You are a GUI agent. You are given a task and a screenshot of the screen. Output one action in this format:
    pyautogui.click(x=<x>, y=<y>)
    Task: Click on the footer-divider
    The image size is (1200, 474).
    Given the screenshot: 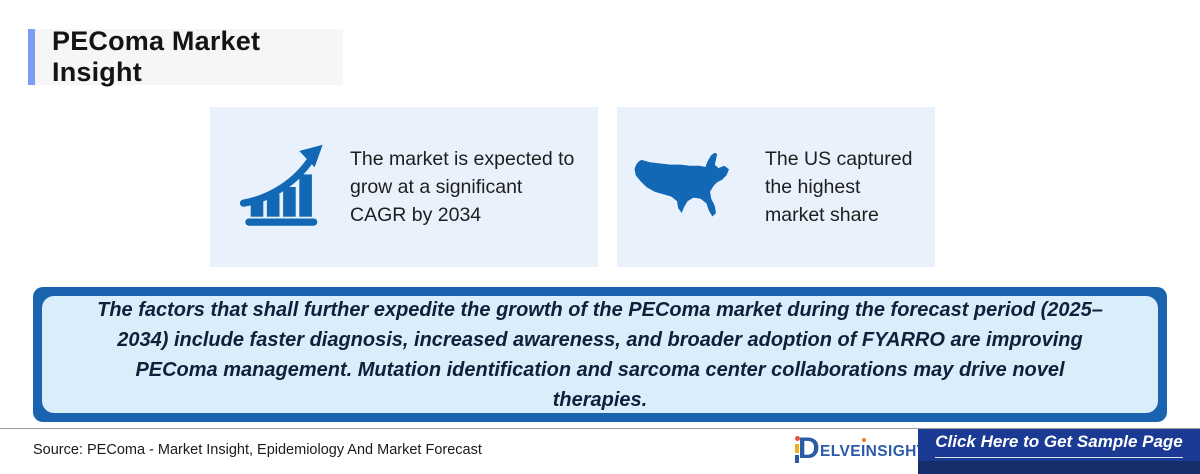 What is the action you would take?
    pyautogui.click(x=600, y=428)
    